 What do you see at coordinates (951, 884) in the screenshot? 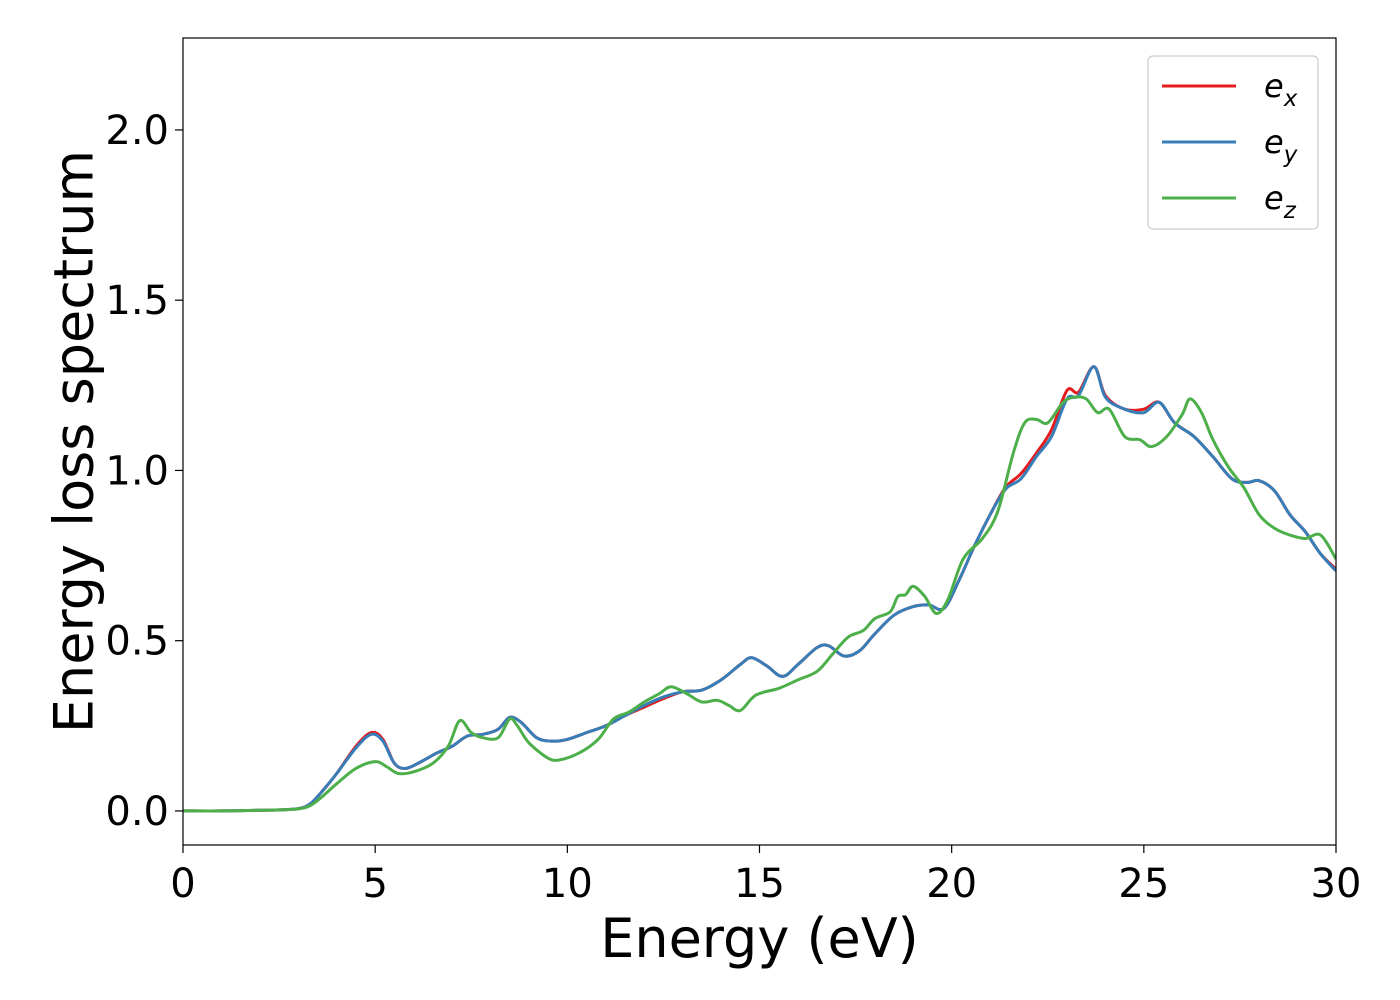
I see `x-tick-label: 20` at bounding box center [951, 884].